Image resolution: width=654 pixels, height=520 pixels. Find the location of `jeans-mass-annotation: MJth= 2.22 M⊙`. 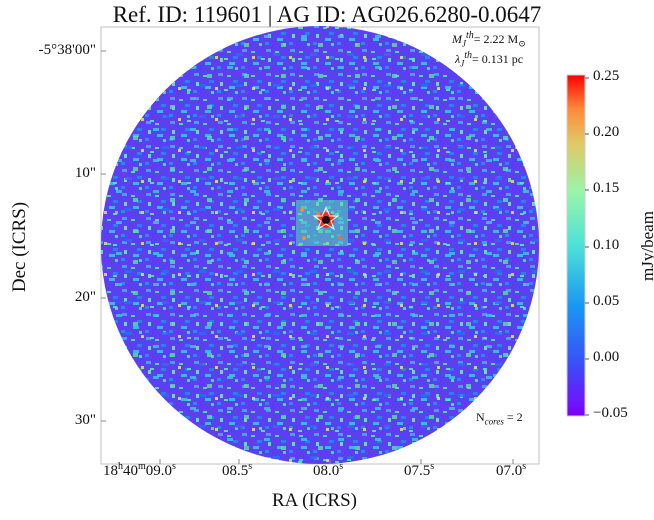

jeans-mass-annotation: MJth= 2.22 M⊙ is located at coordinates (489, 39).